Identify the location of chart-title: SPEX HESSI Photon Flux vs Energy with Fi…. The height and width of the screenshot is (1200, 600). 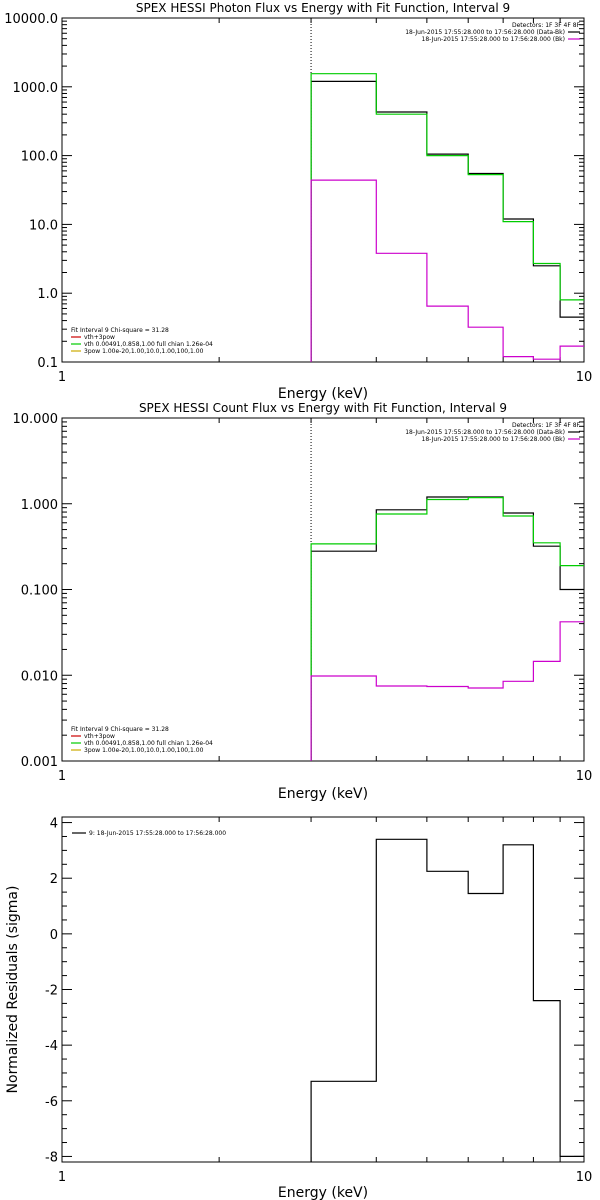
(323, 8).